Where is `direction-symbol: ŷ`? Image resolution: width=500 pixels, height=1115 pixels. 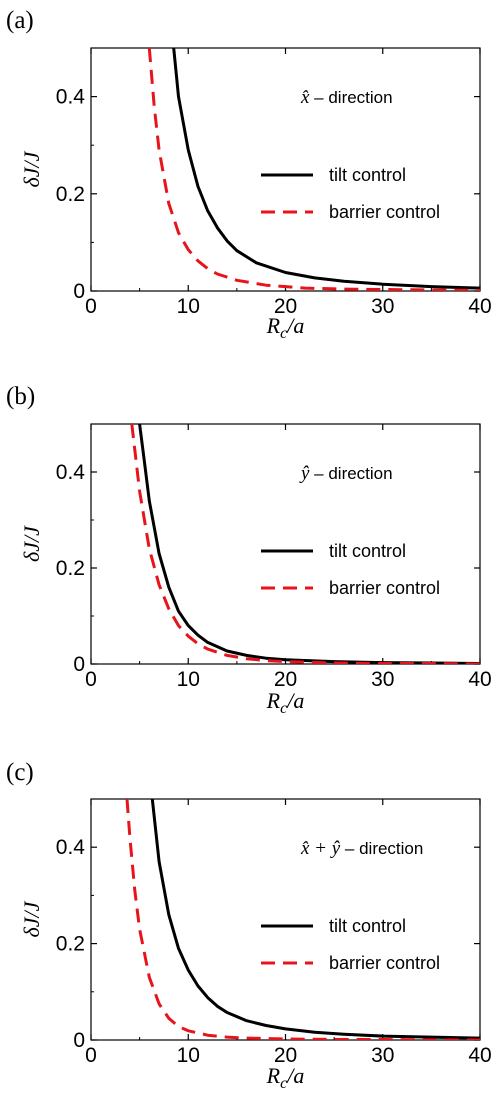
direction-symbol: ŷ is located at coordinates (304, 473).